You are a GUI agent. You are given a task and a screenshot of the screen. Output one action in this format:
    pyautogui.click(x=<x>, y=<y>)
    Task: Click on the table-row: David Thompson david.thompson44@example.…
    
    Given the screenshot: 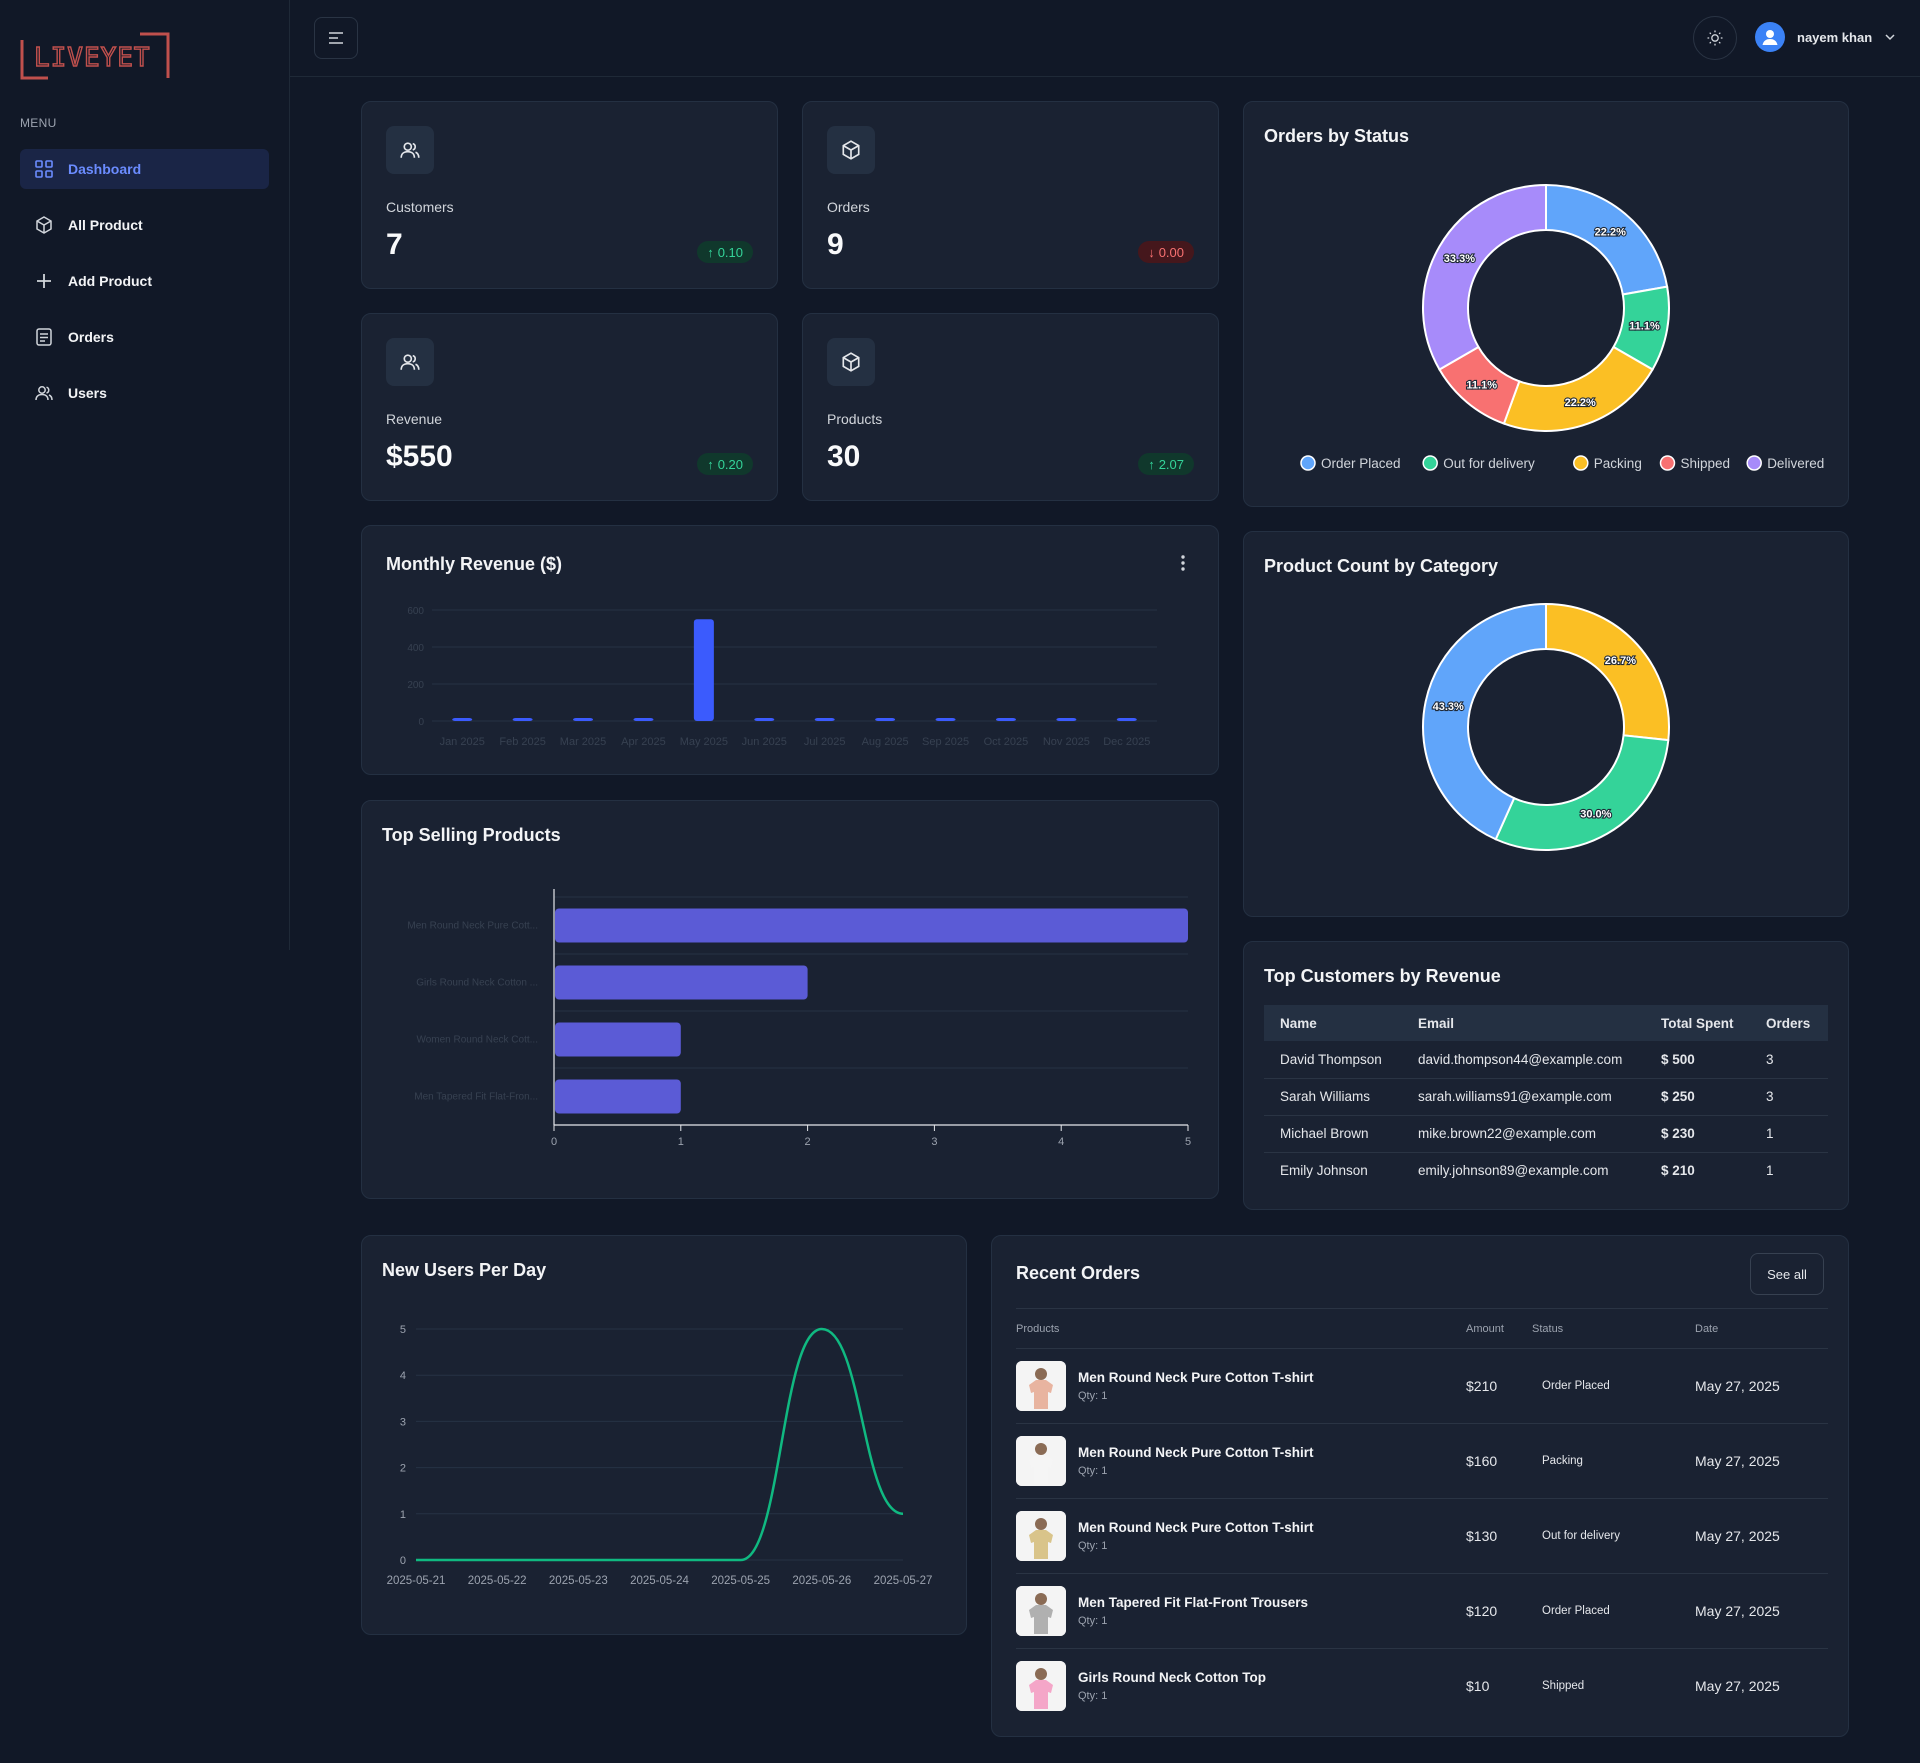 What is the action you would take?
    pyautogui.click(x=1546, y=1060)
    